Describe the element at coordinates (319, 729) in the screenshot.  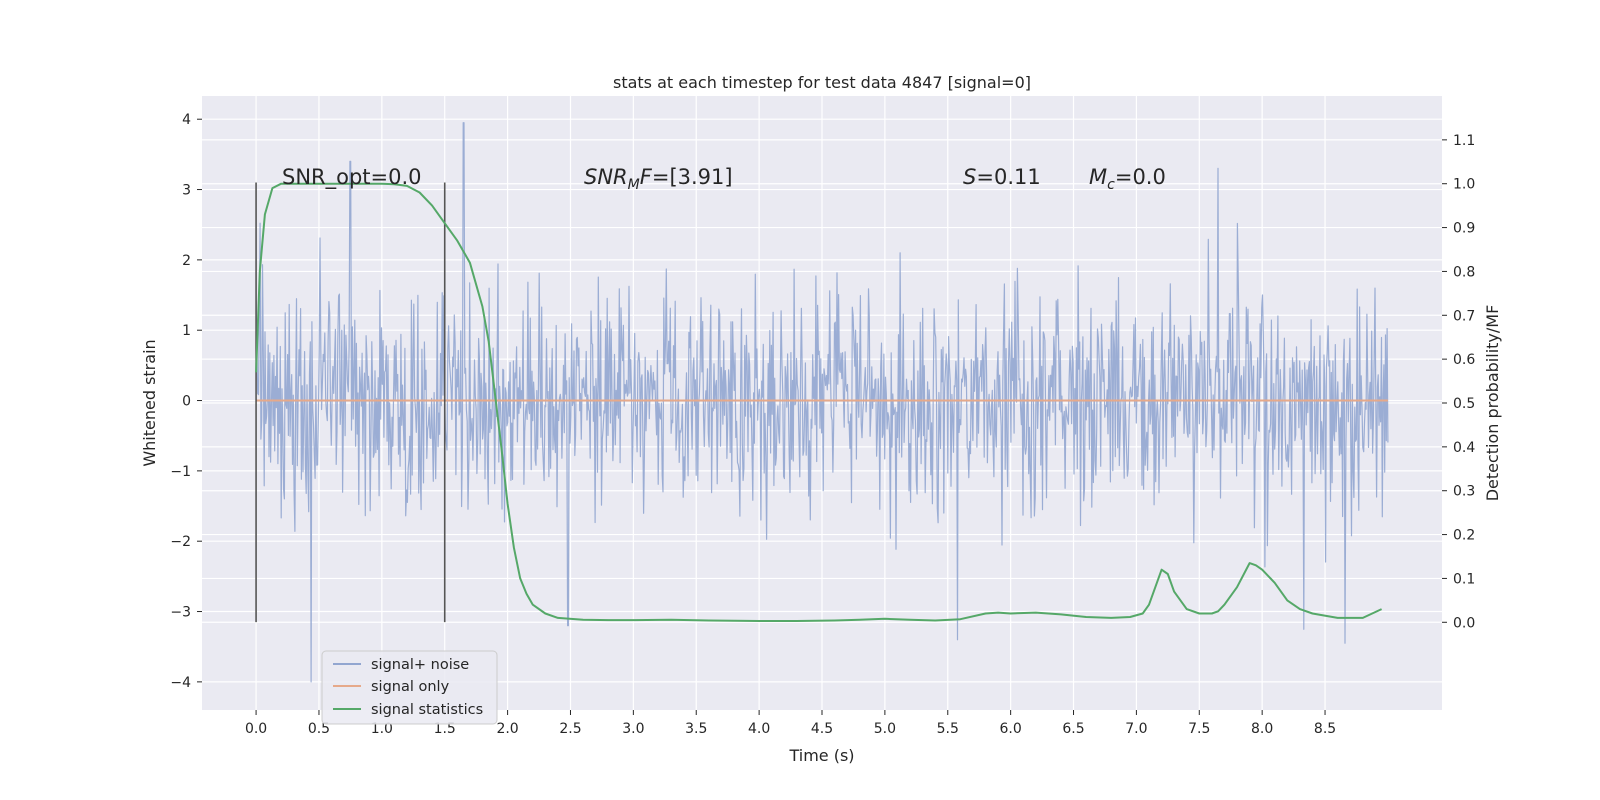
I see `x-tick-label: 0.5` at that location.